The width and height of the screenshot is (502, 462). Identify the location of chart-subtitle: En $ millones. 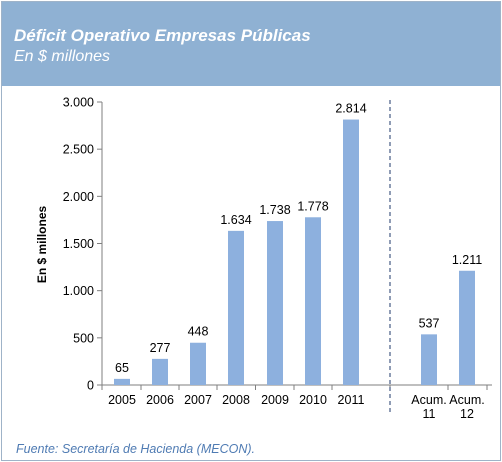
(62, 56).